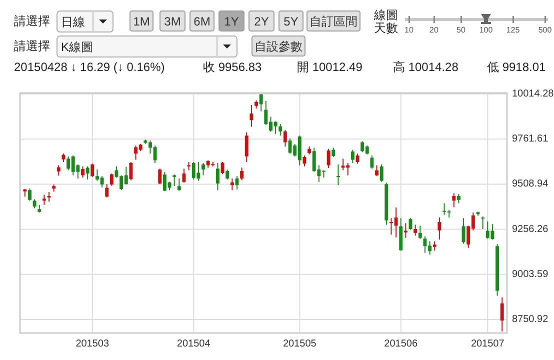  I want to click on y-tick-label: 10014.28, so click(533, 94).